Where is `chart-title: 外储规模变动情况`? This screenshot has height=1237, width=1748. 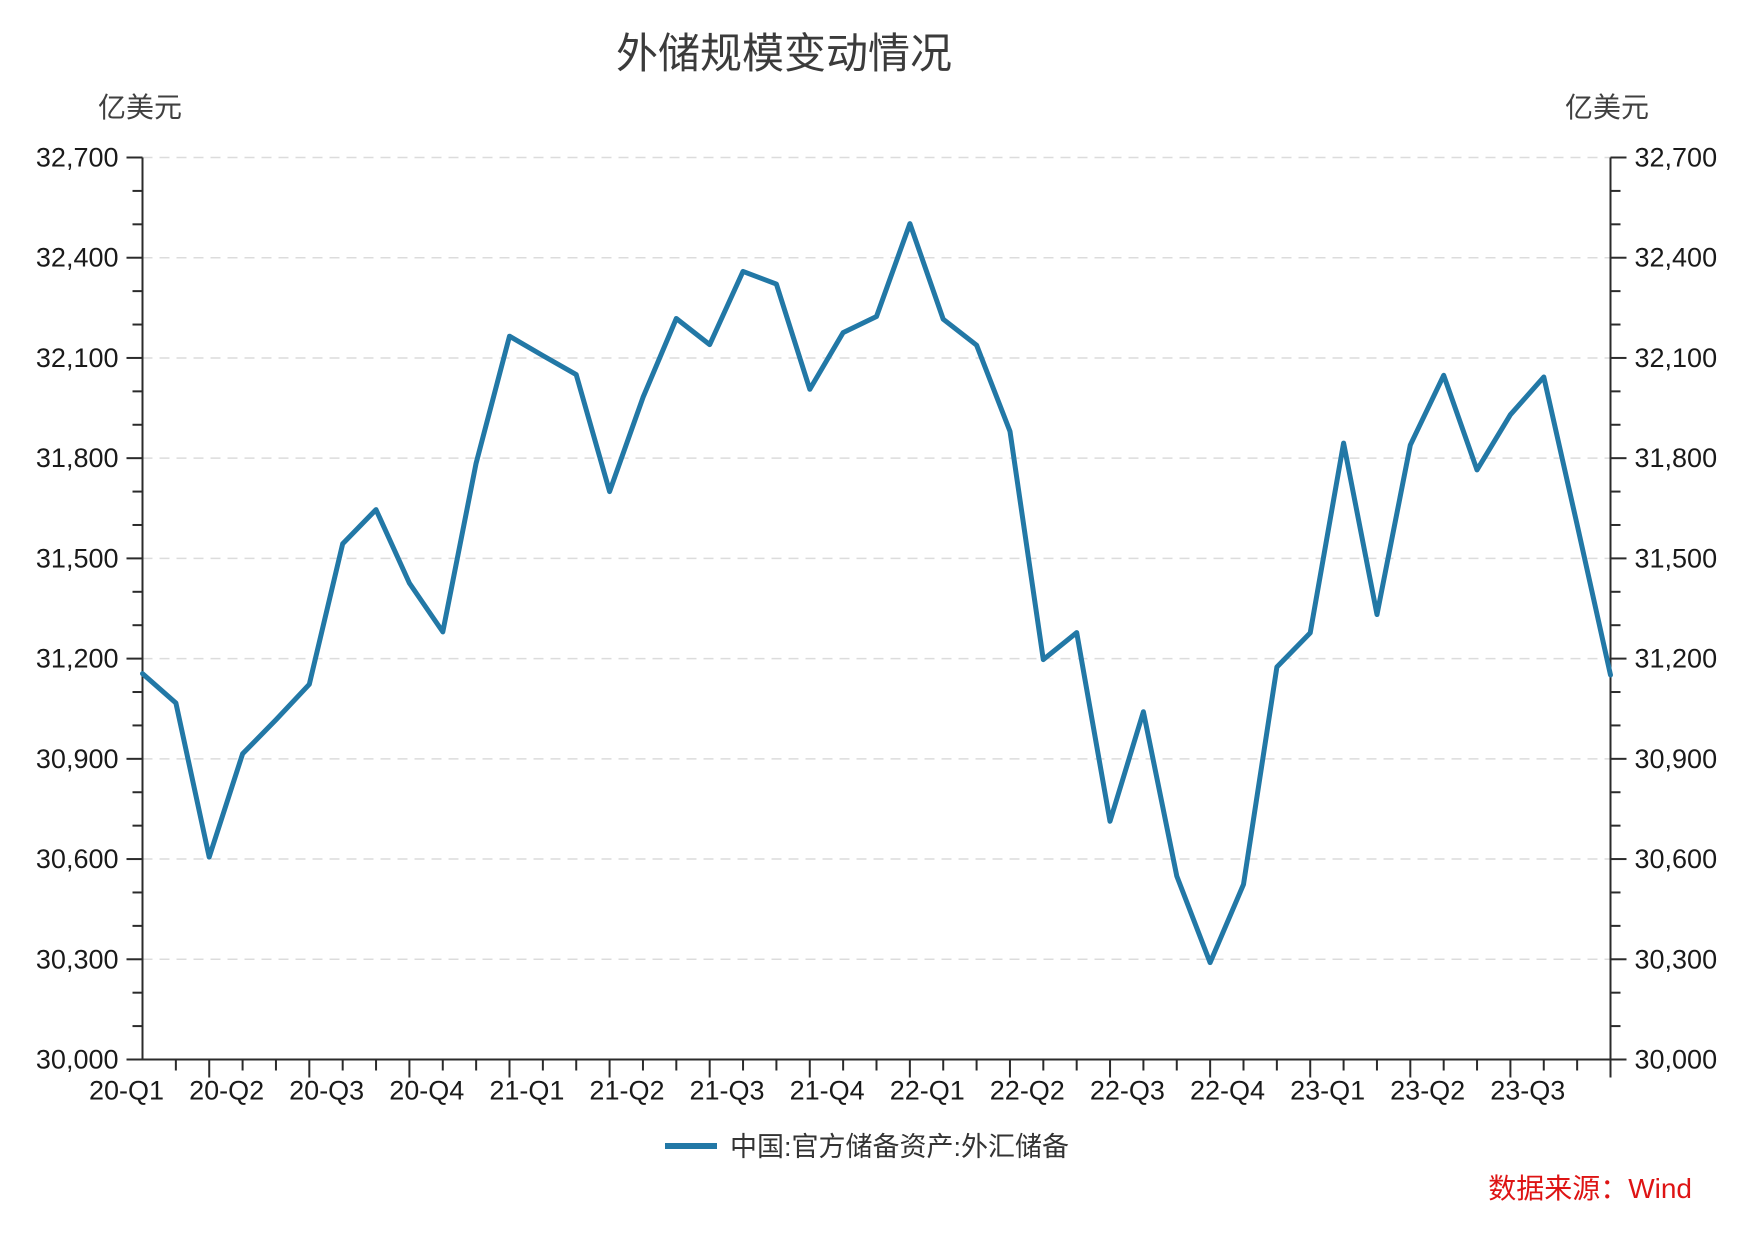 chart-title: 外储规模变动情况 is located at coordinates (784, 53).